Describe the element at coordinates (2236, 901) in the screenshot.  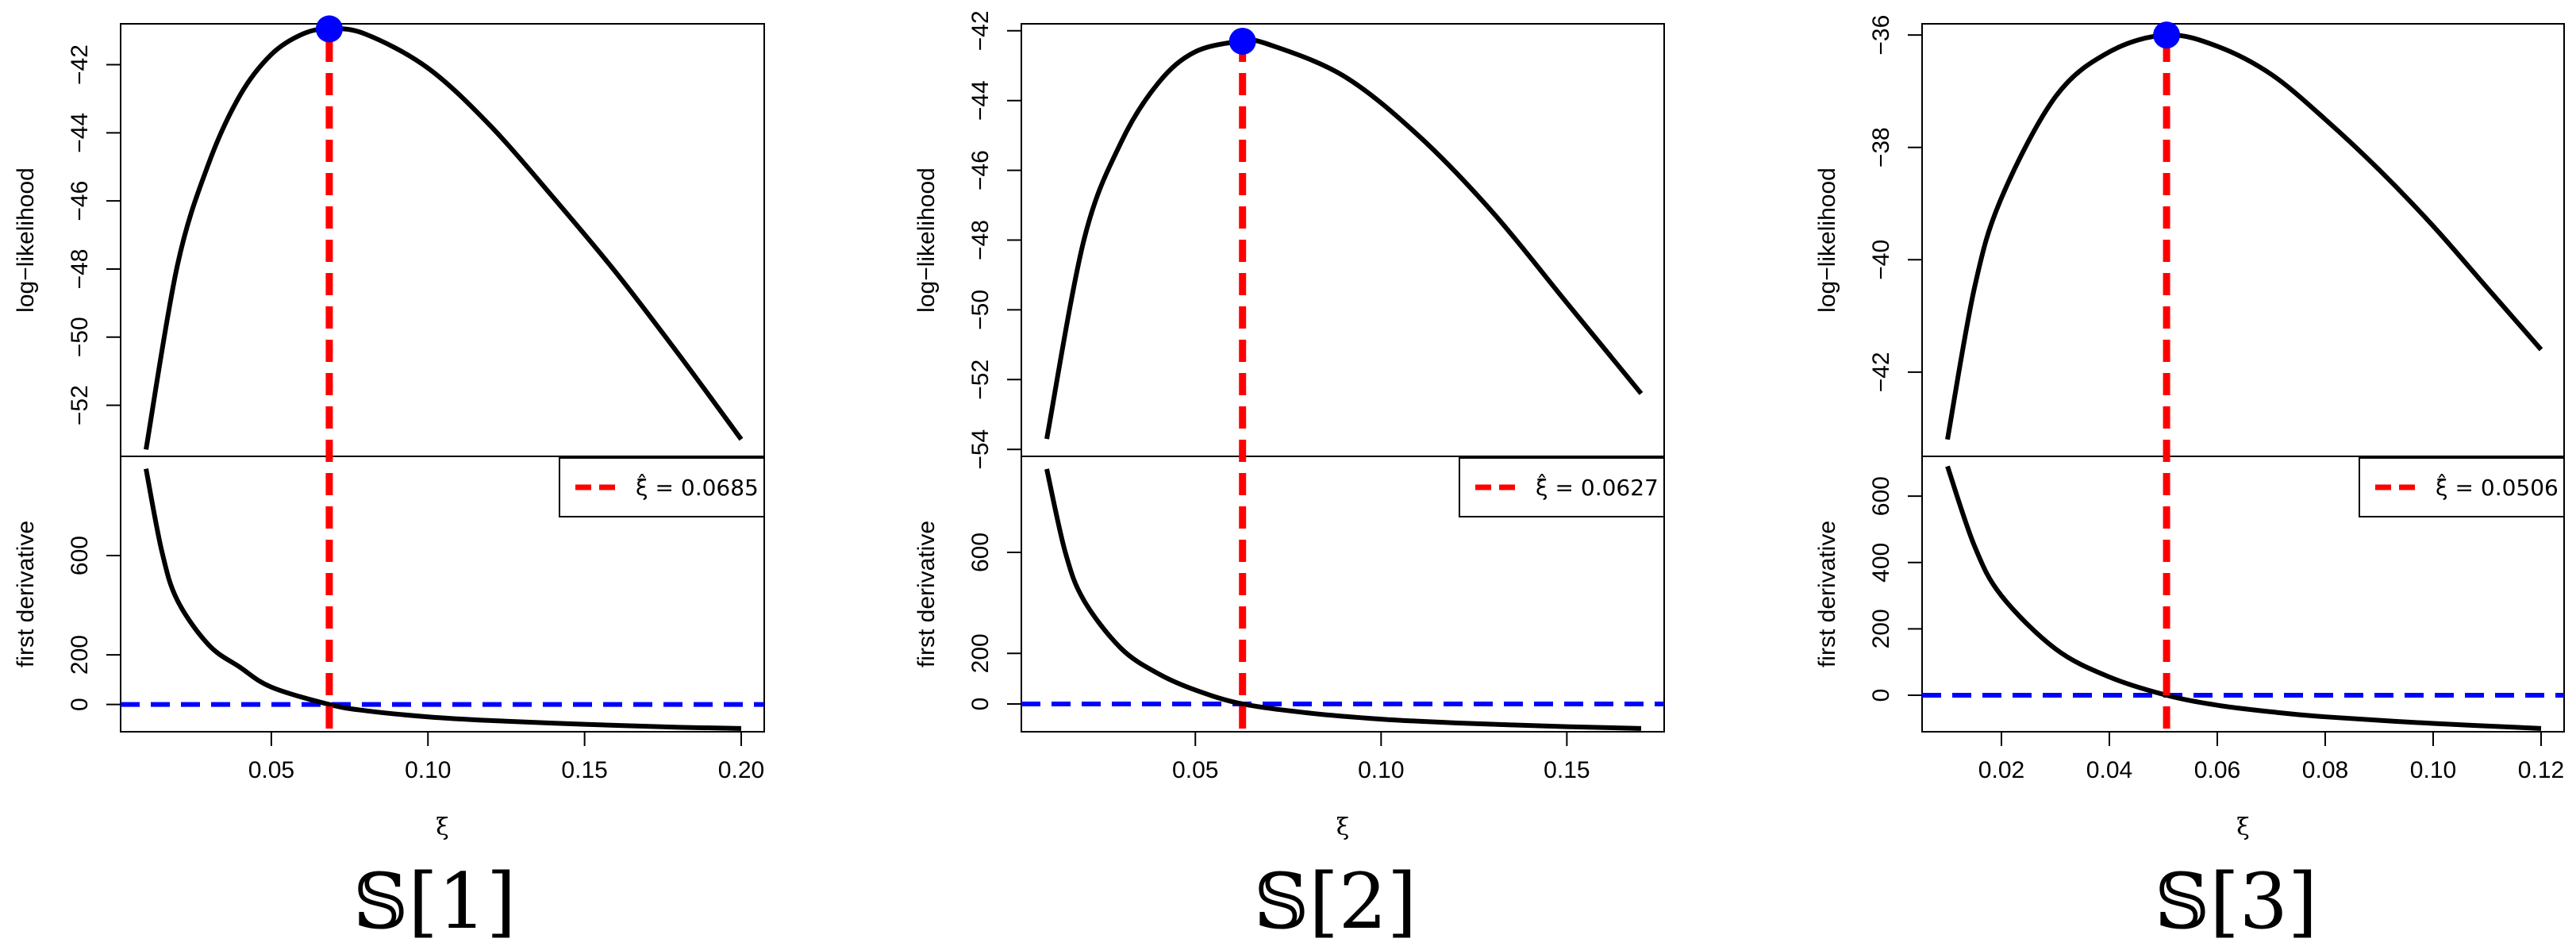
I see `caption-s3: 𝕊[3]` at that location.